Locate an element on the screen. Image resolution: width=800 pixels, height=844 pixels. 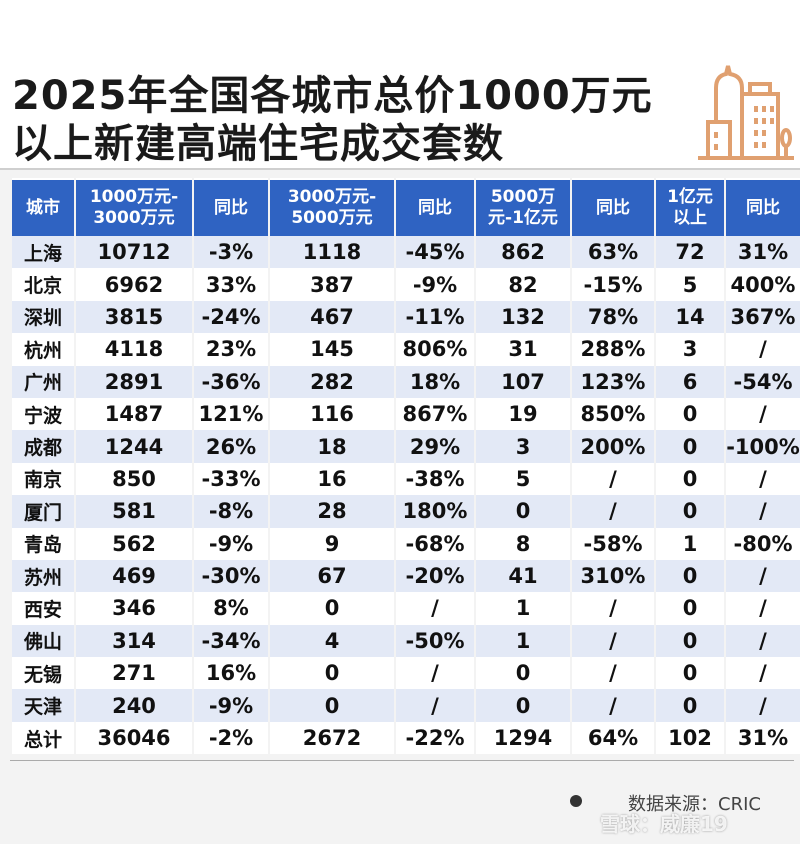
column-header: 同比 is located at coordinates (435, 207).